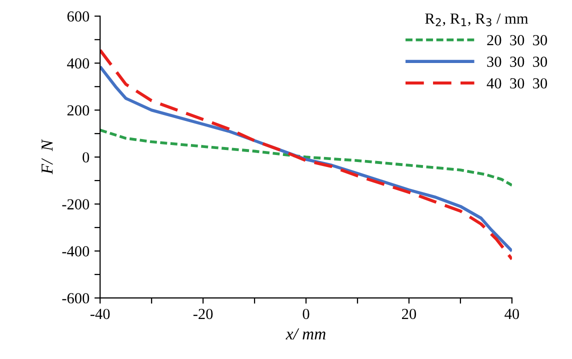 The width and height of the screenshot is (572, 359). I want to click on y-tick-label: 0, so click(86, 157).